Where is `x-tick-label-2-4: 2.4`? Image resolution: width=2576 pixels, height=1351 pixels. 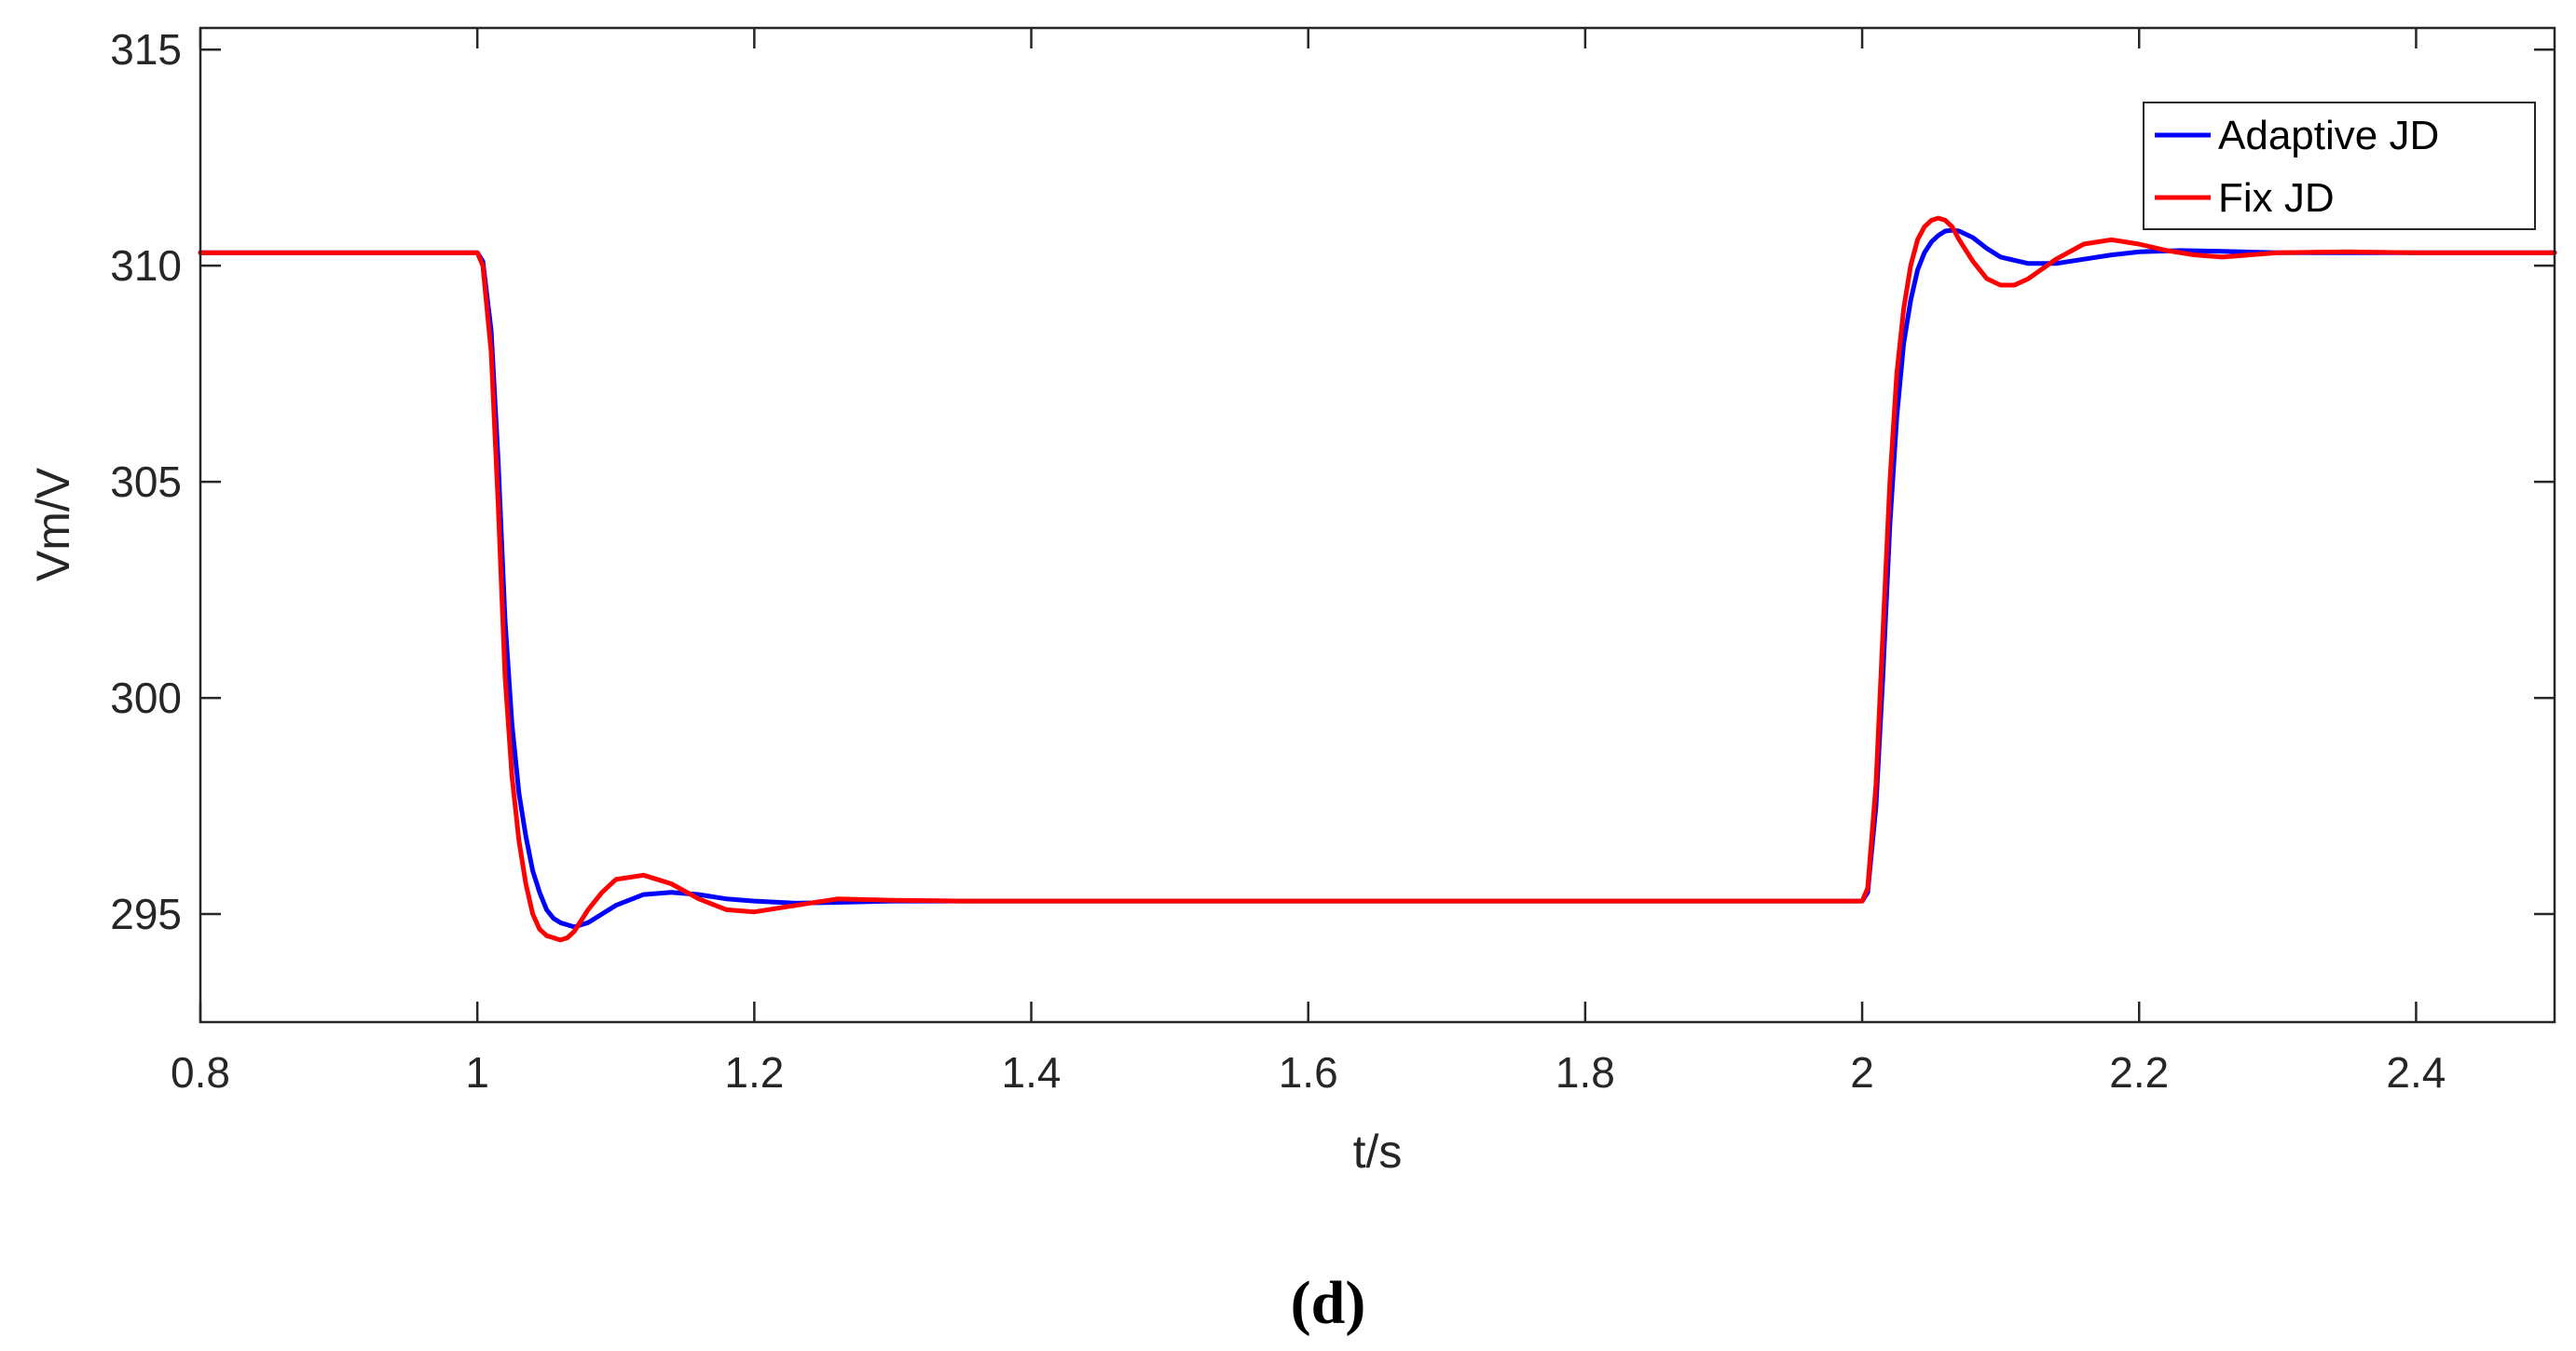 x-tick-label-2-4: 2.4 is located at coordinates (2416, 1072).